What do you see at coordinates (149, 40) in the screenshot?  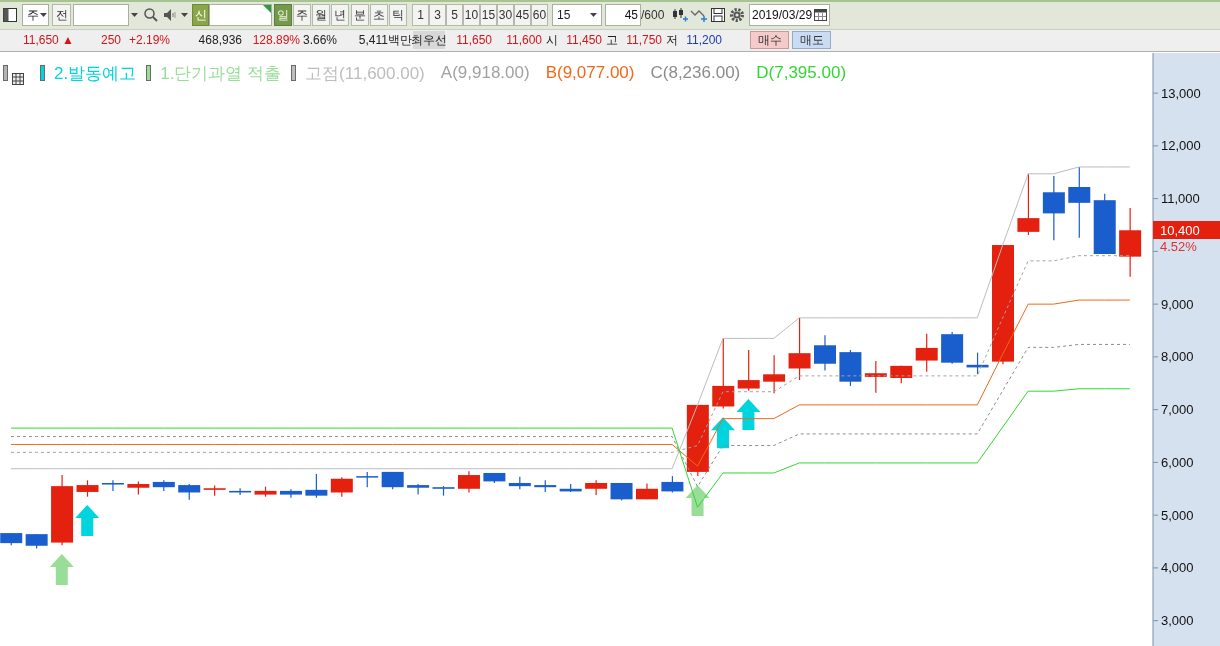 I see `text: +2.19%` at bounding box center [149, 40].